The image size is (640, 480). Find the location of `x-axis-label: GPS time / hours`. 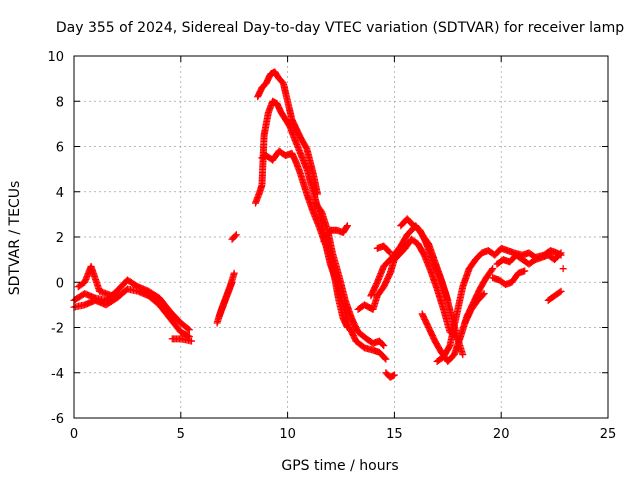

x-axis-label: GPS time / hours is located at coordinates (339, 466).